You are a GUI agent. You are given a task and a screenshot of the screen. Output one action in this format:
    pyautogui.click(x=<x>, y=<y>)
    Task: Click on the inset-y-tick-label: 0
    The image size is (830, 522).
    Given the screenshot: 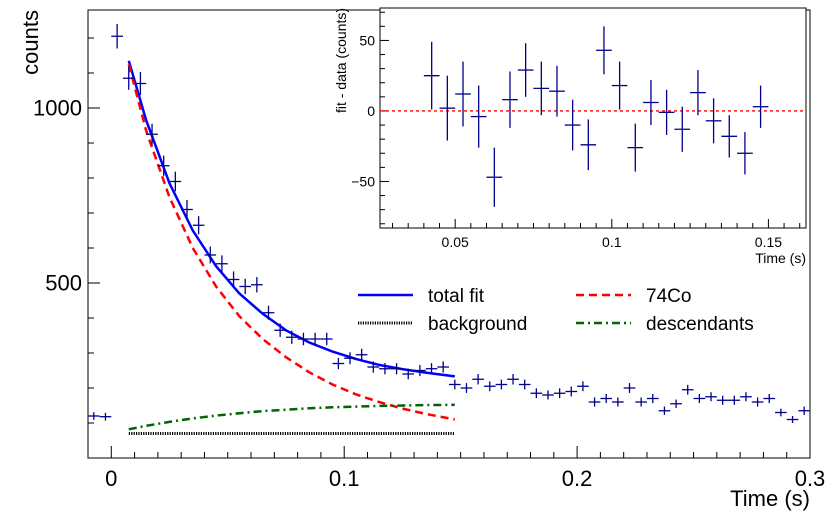 What is the action you would take?
    pyautogui.click(x=371, y=111)
    